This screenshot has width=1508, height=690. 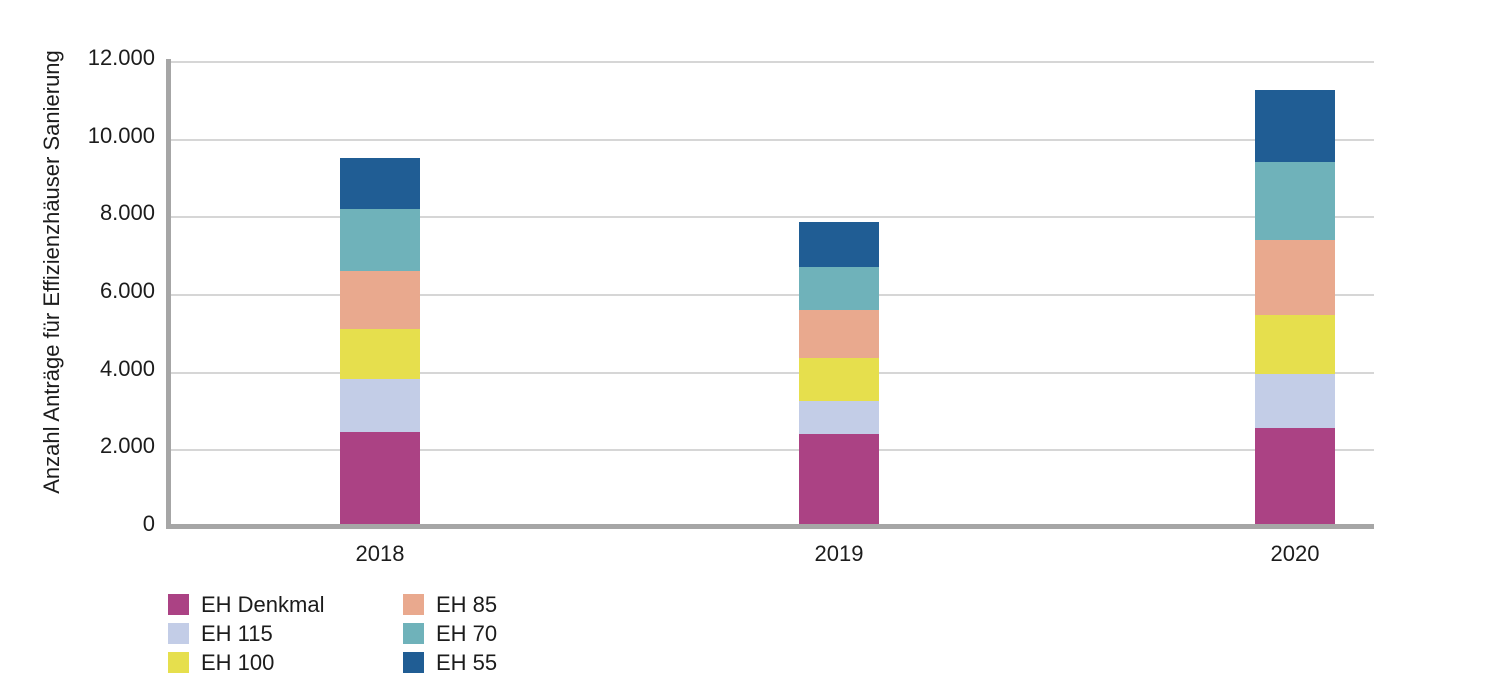 I want to click on legend-column-1: EH Denkmal EH 115 EH 100, so click(x=246, y=636).